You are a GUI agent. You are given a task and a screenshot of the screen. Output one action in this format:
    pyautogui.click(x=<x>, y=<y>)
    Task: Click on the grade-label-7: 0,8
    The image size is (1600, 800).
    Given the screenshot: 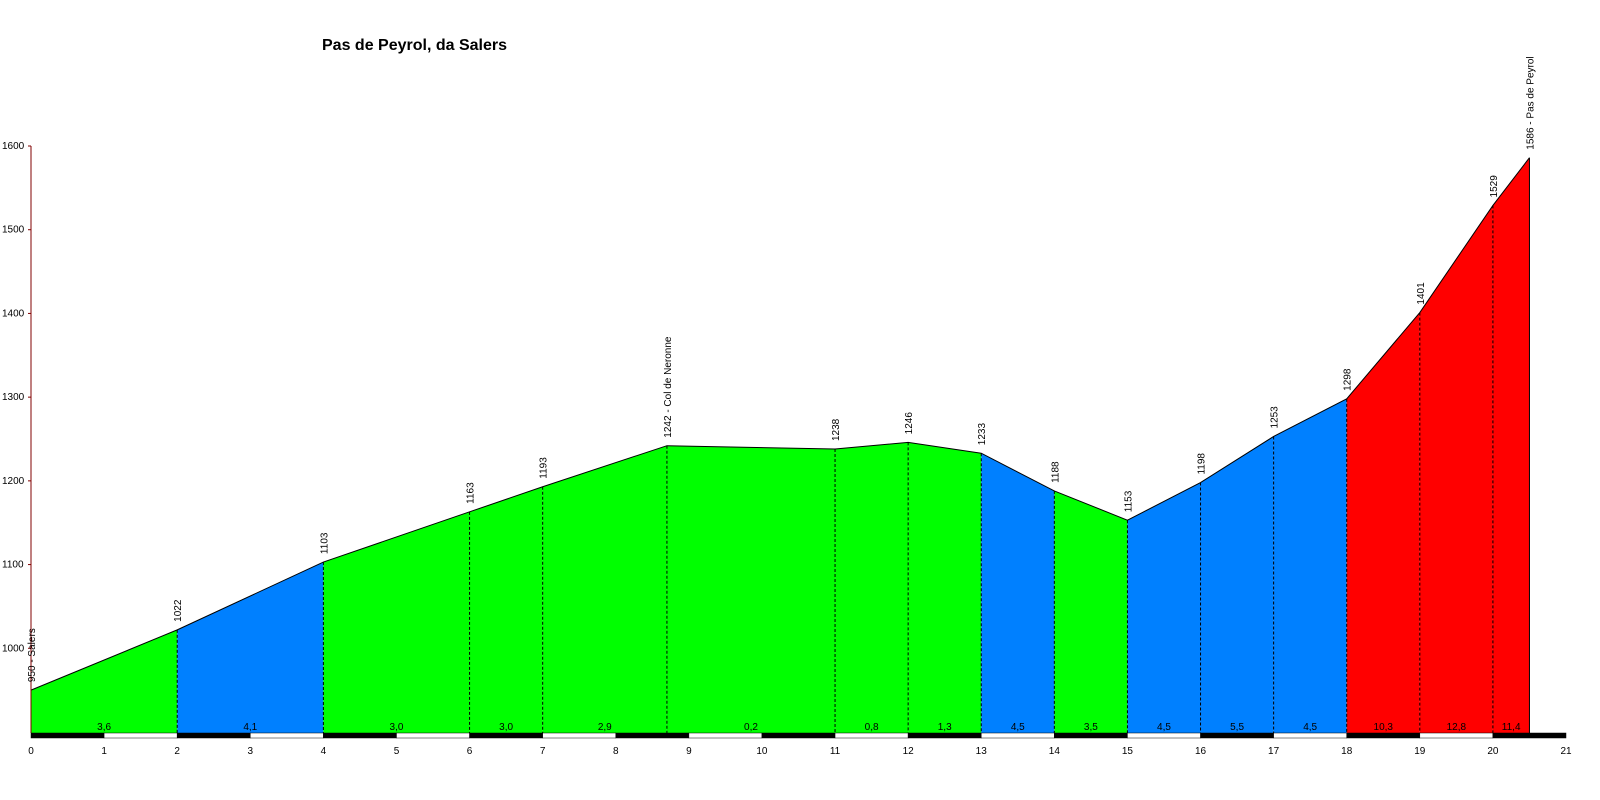 What is the action you would take?
    pyautogui.click(x=872, y=727)
    